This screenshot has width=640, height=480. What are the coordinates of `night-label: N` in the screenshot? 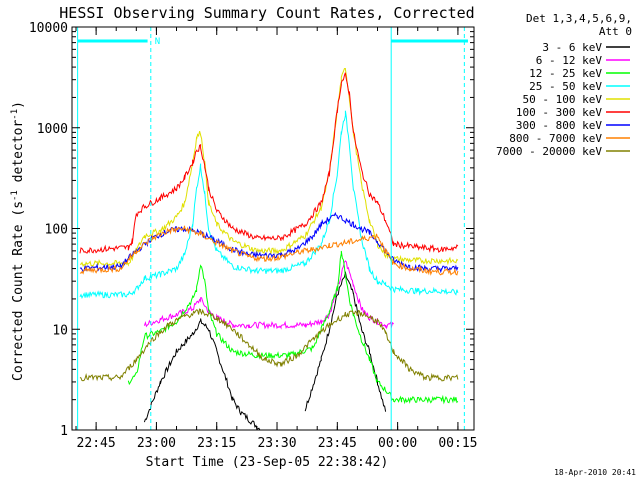 It's located at (157, 42).